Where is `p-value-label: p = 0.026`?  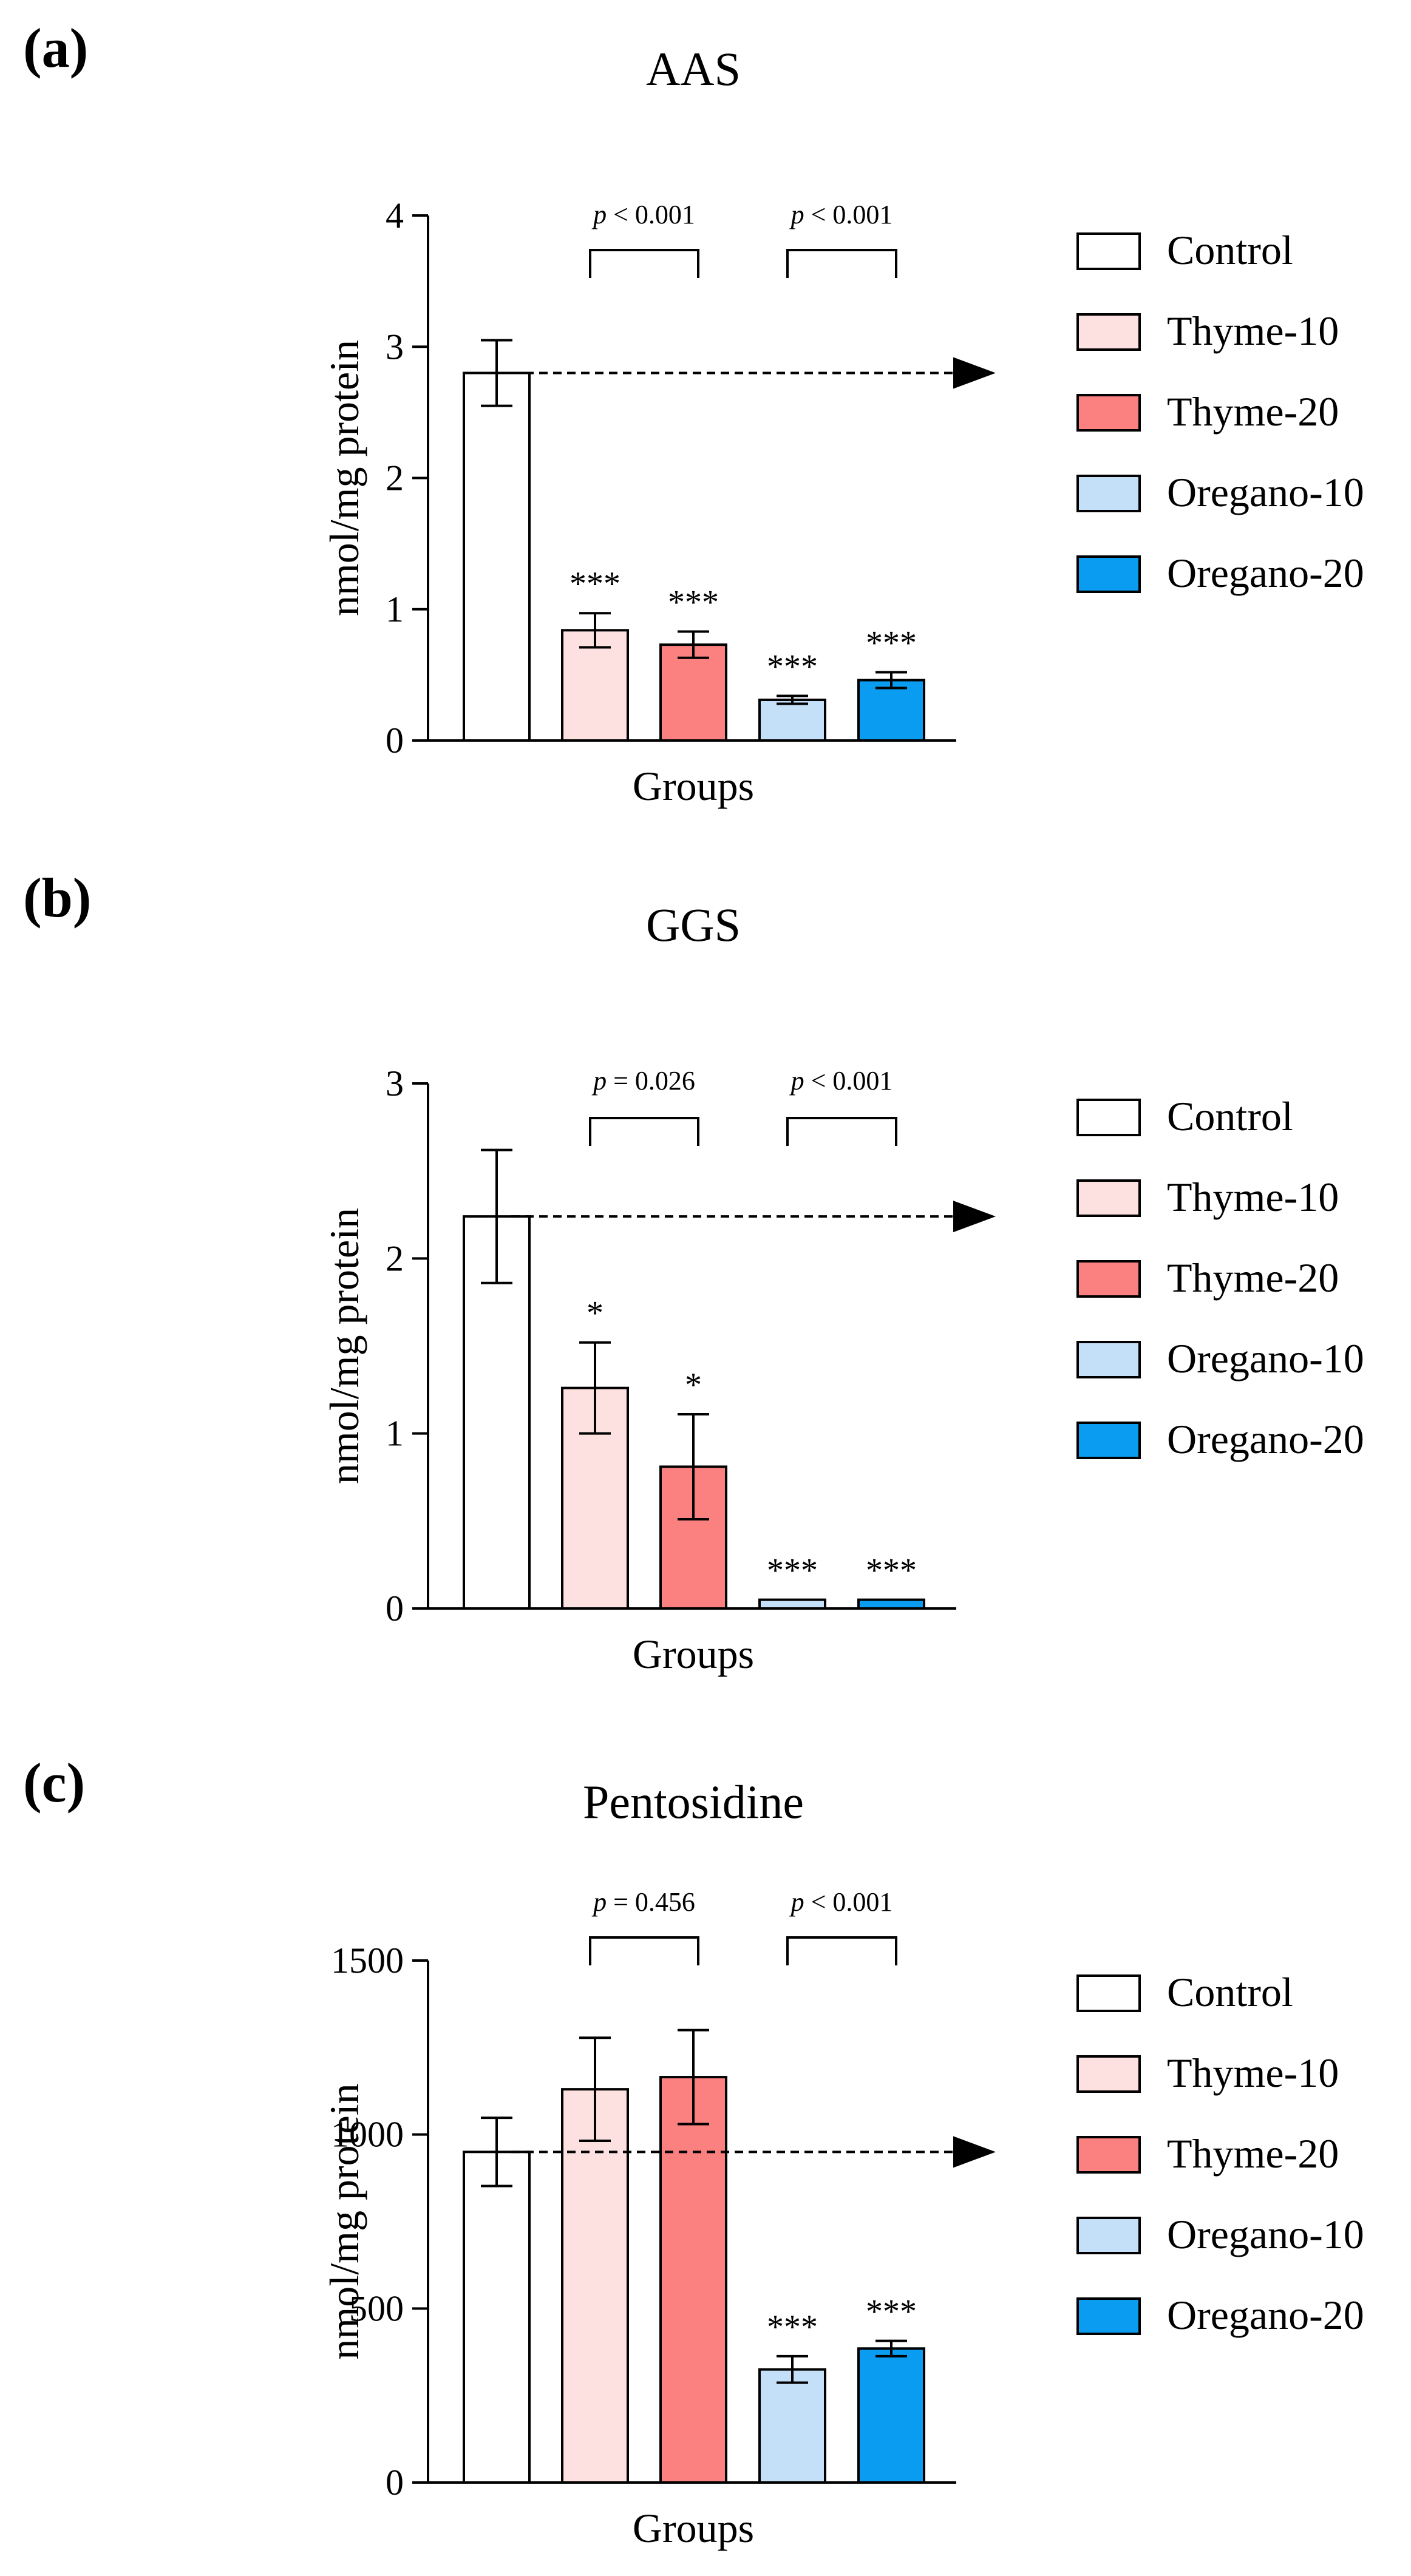
p-value-label: p = 0.026 is located at coordinates (643, 1081).